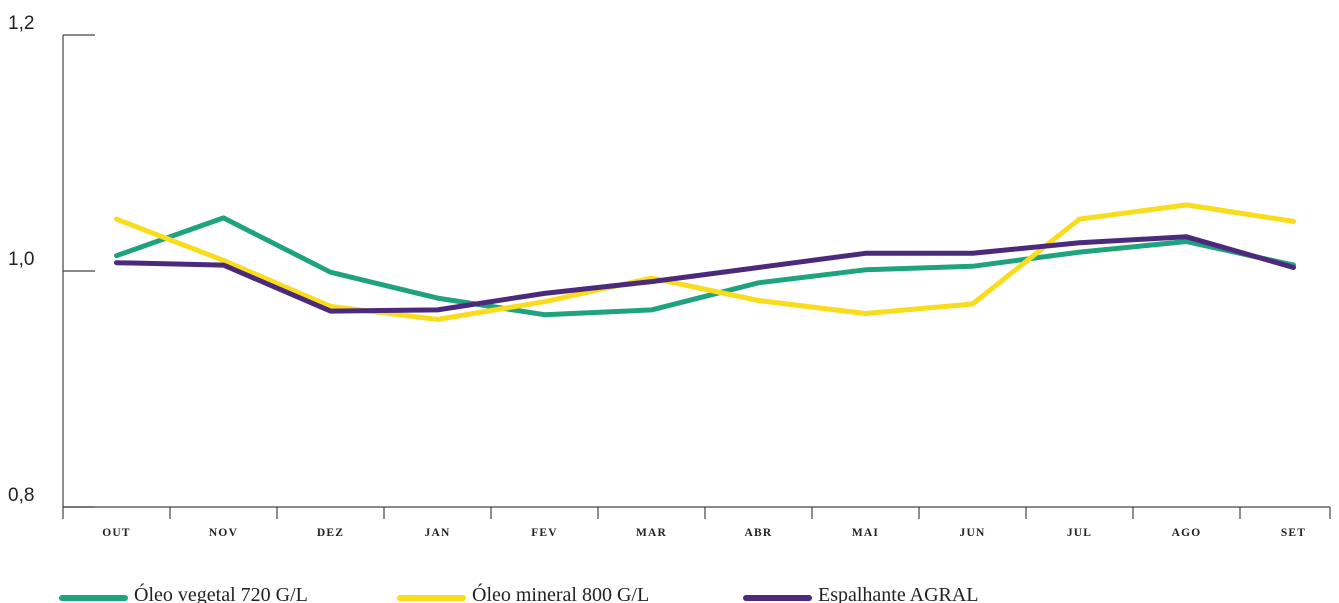 This screenshot has width=1339, height=603. Describe the element at coordinates (759, 533) in the screenshot. I see `x-tick-label: ABR` at that location.